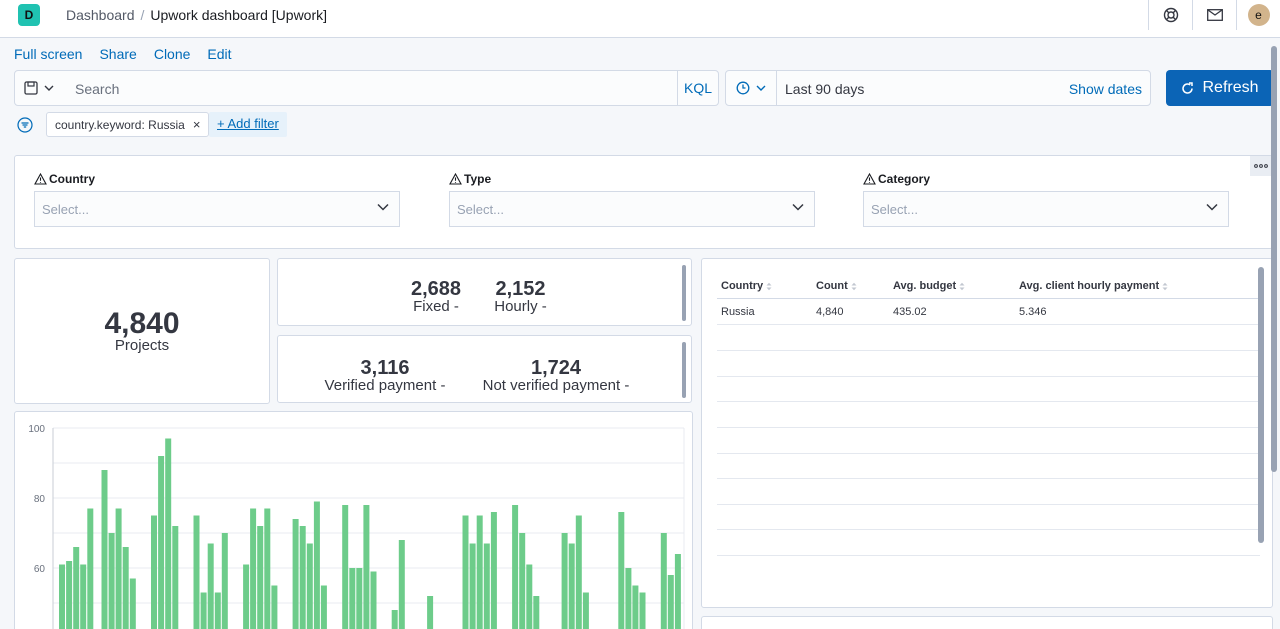  What do you see at coordinates (1105, 89) in the screenshot?
I see `show-dates-link: Show dates` at bounding box center [1105, 89].